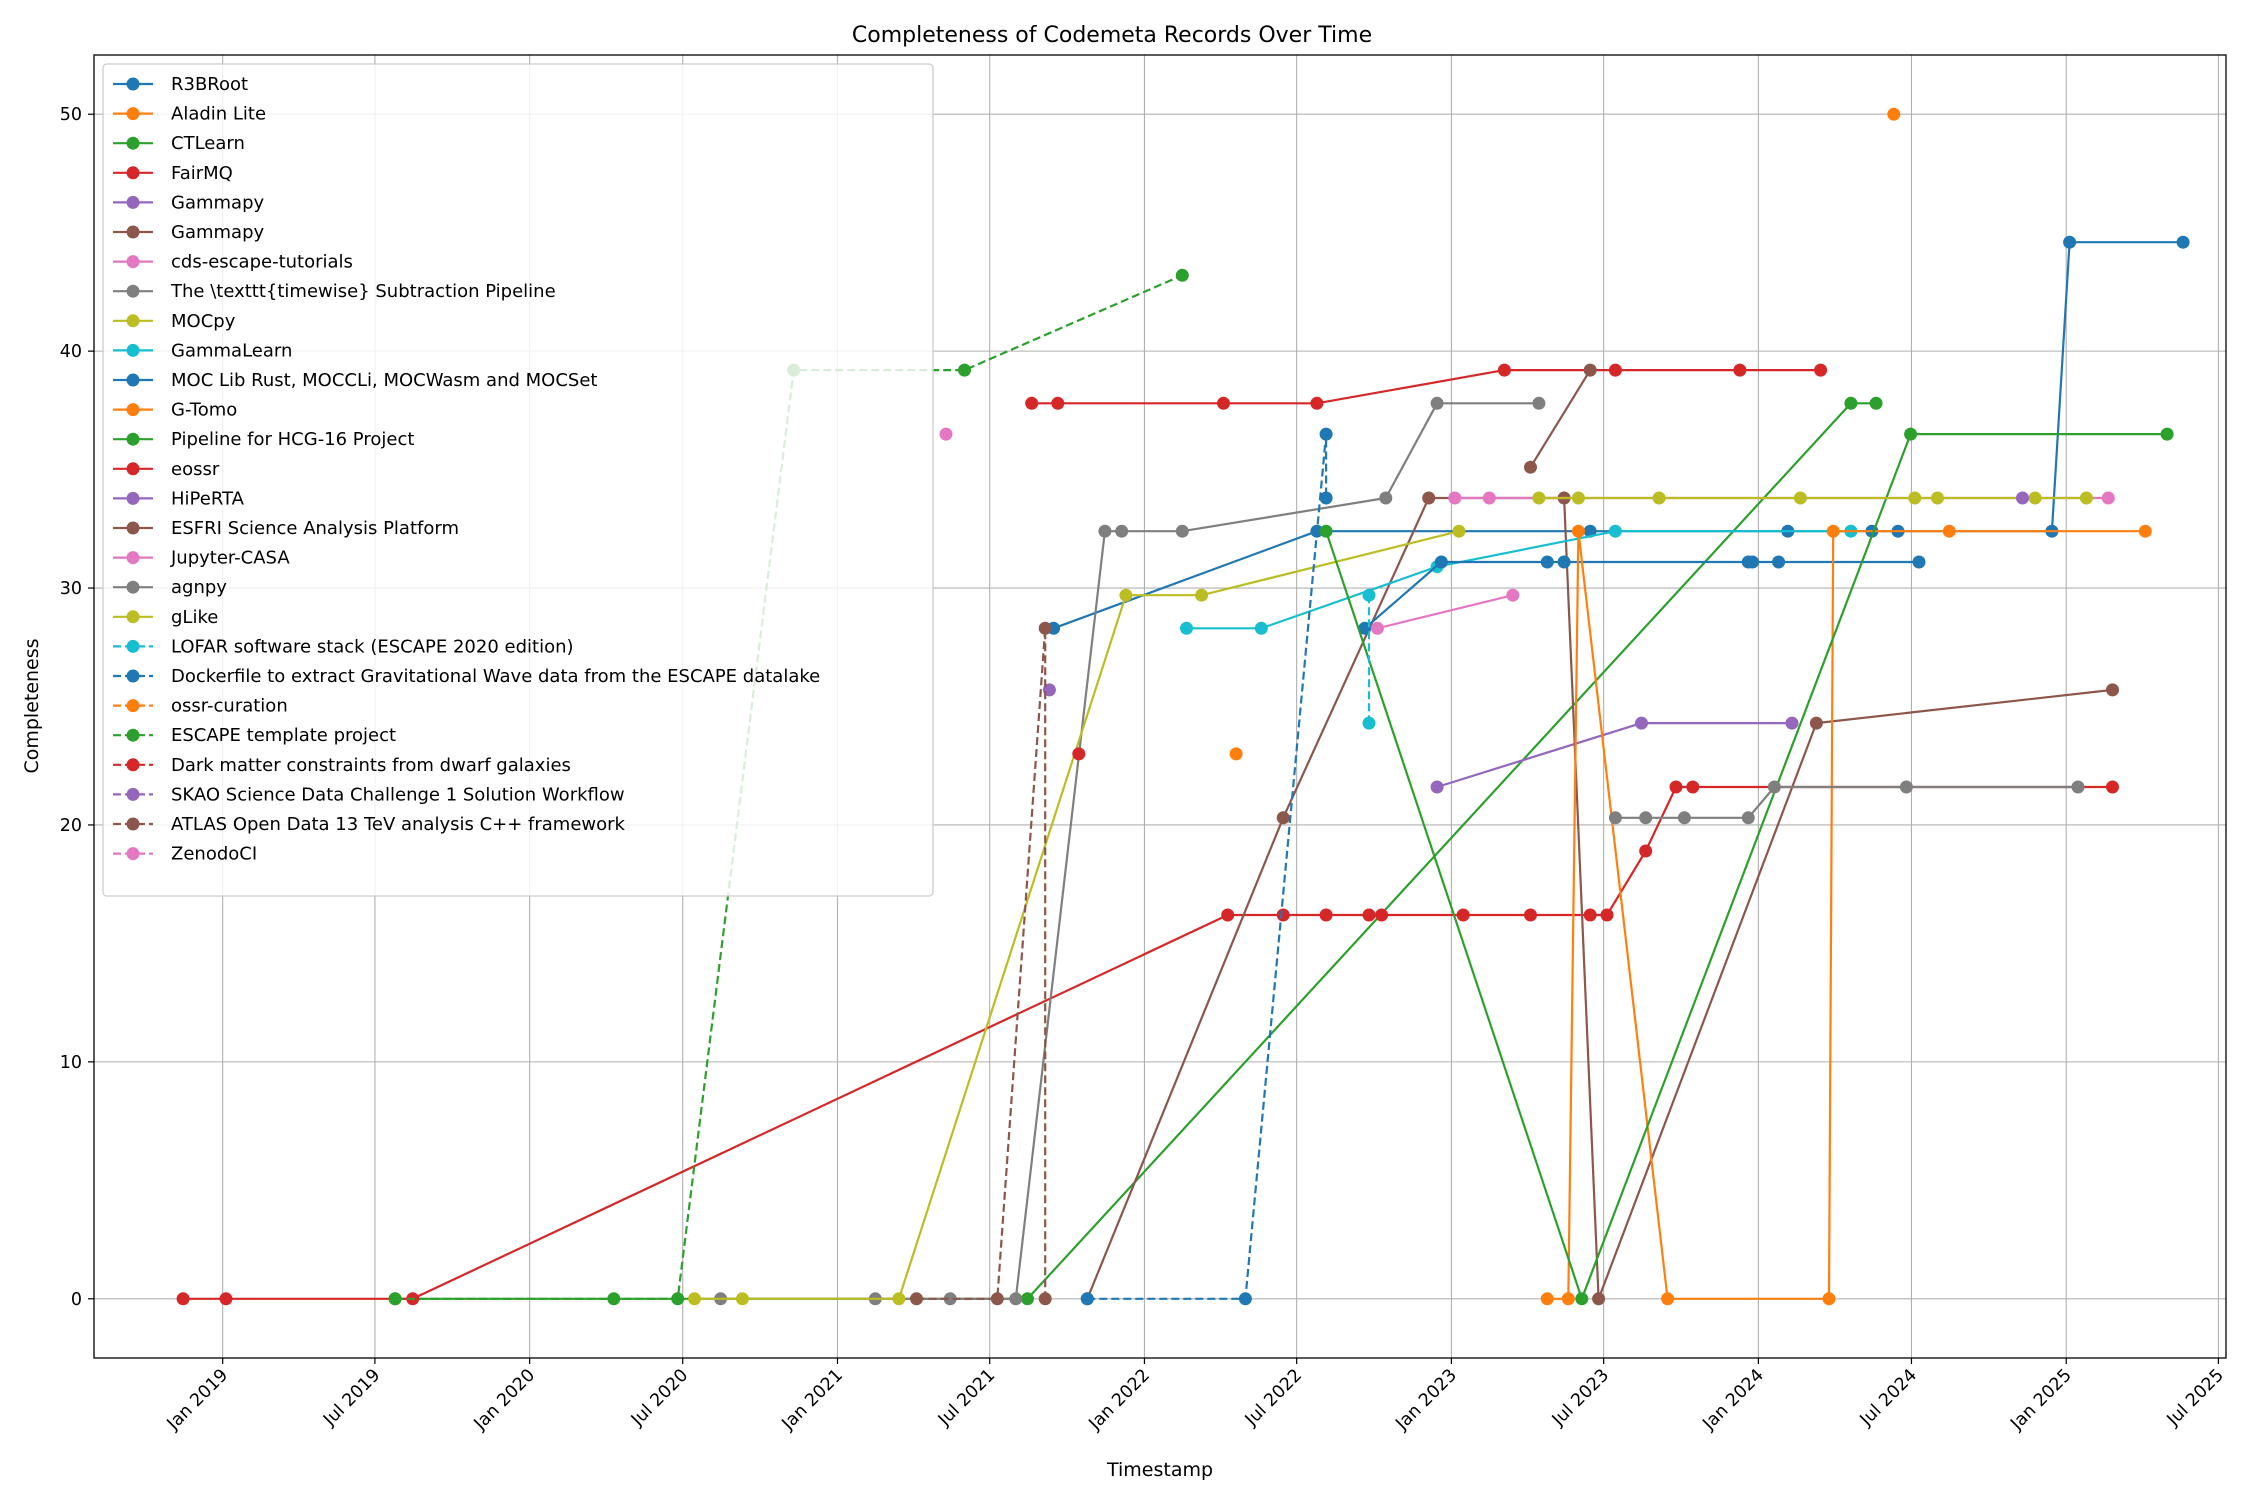 This screenshot has height=1500, width=2250. Describe the element at coordinates (71, 115) in the screenshot. I see `y-tick-label: 50` at that location.